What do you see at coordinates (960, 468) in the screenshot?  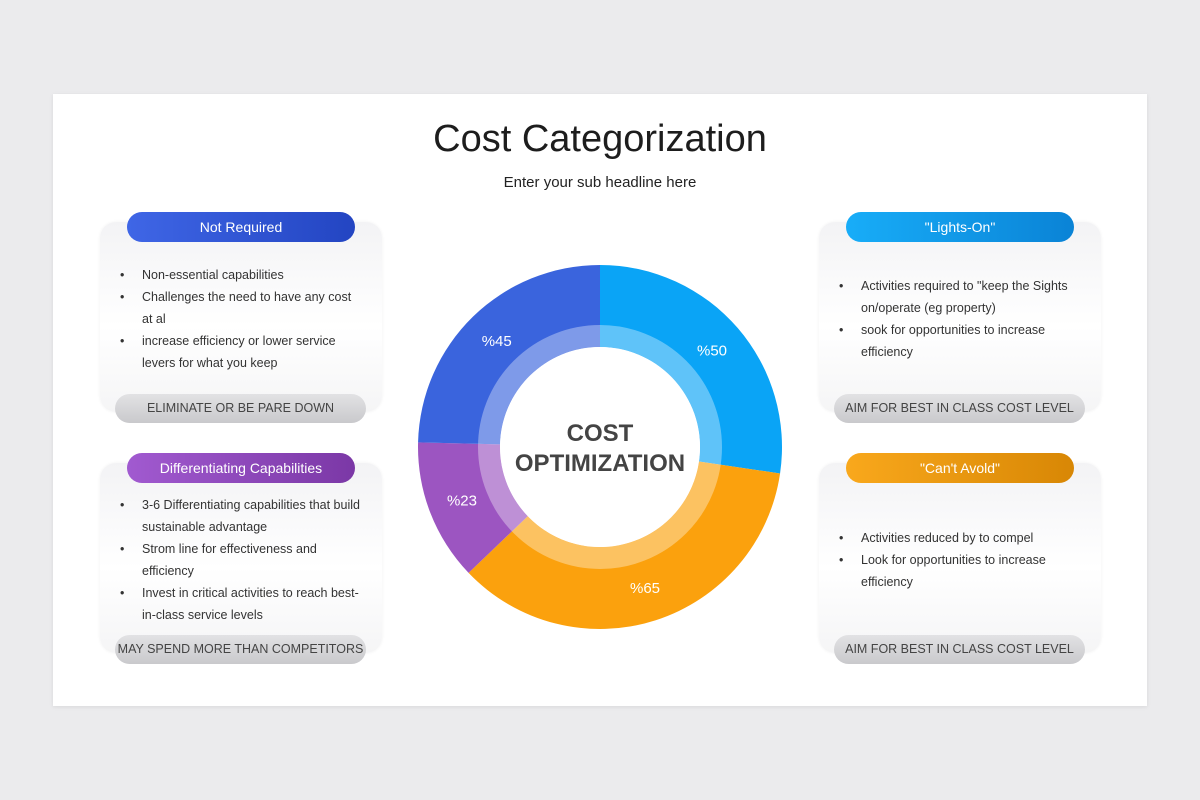 I see `panel-title: "Can't Avold"` at bounding box center [960, 468].